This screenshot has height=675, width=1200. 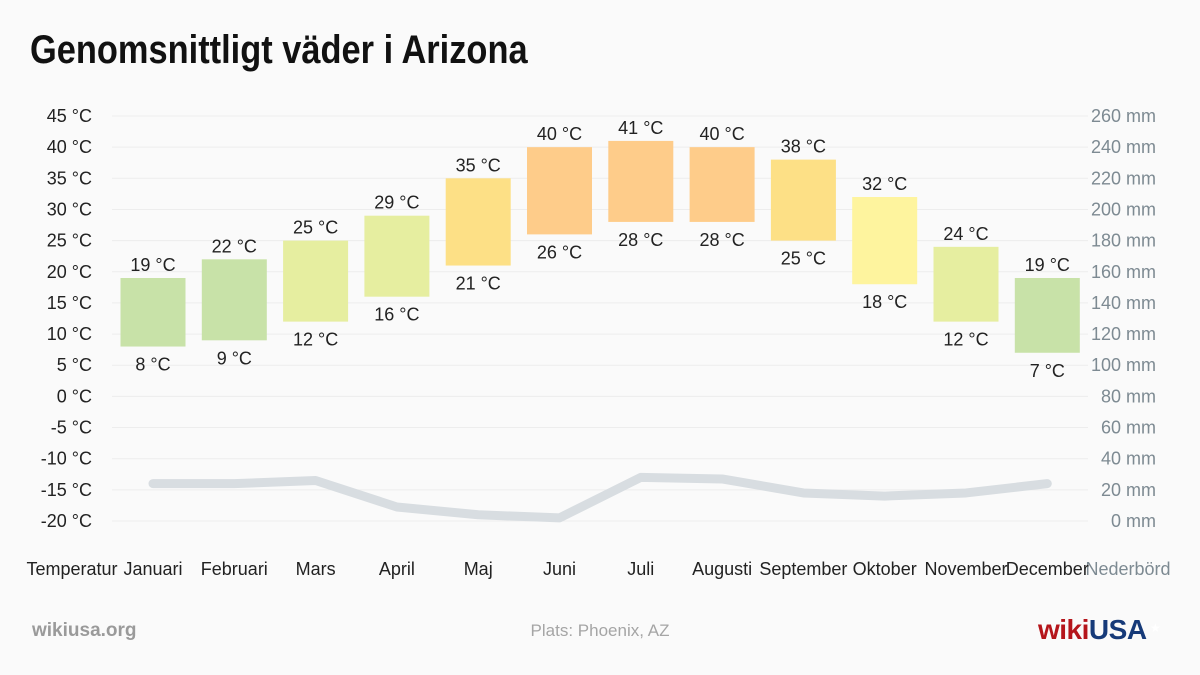 I want to click on month-label: Juli, so click(x=640, y=569).